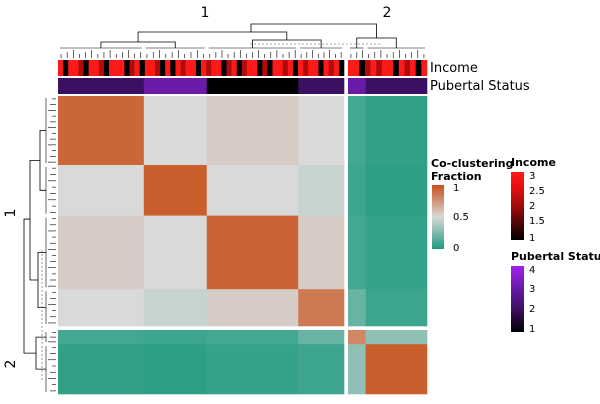 Image resolution: width=600 pixels, height=404 pixels. Describe the element at coordinates (321, 86) in the screenshot. I see `pubertal-cell-D` at that location.